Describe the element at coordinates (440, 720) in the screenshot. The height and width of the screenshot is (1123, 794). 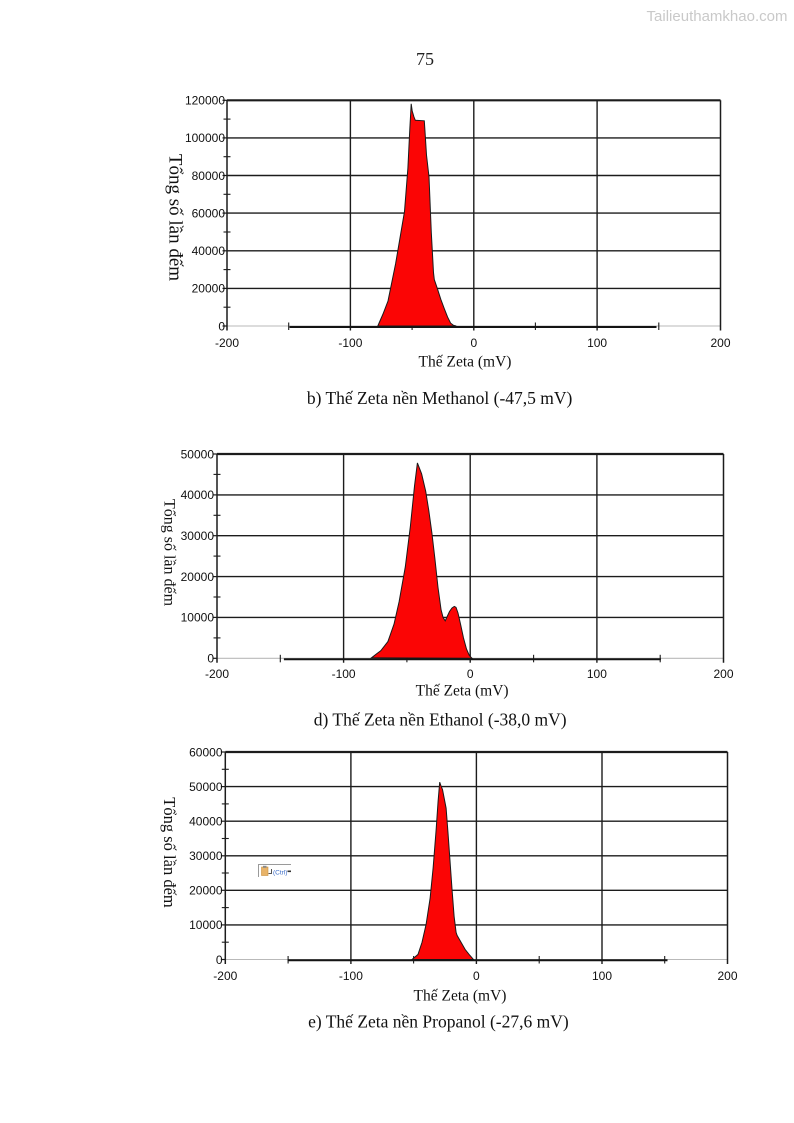
I see `svg-text:d) Thế Zeta nền Ethanol (-38,0: d) Thế Zeta nền Ethanol (-38,0 mV)` at that location.